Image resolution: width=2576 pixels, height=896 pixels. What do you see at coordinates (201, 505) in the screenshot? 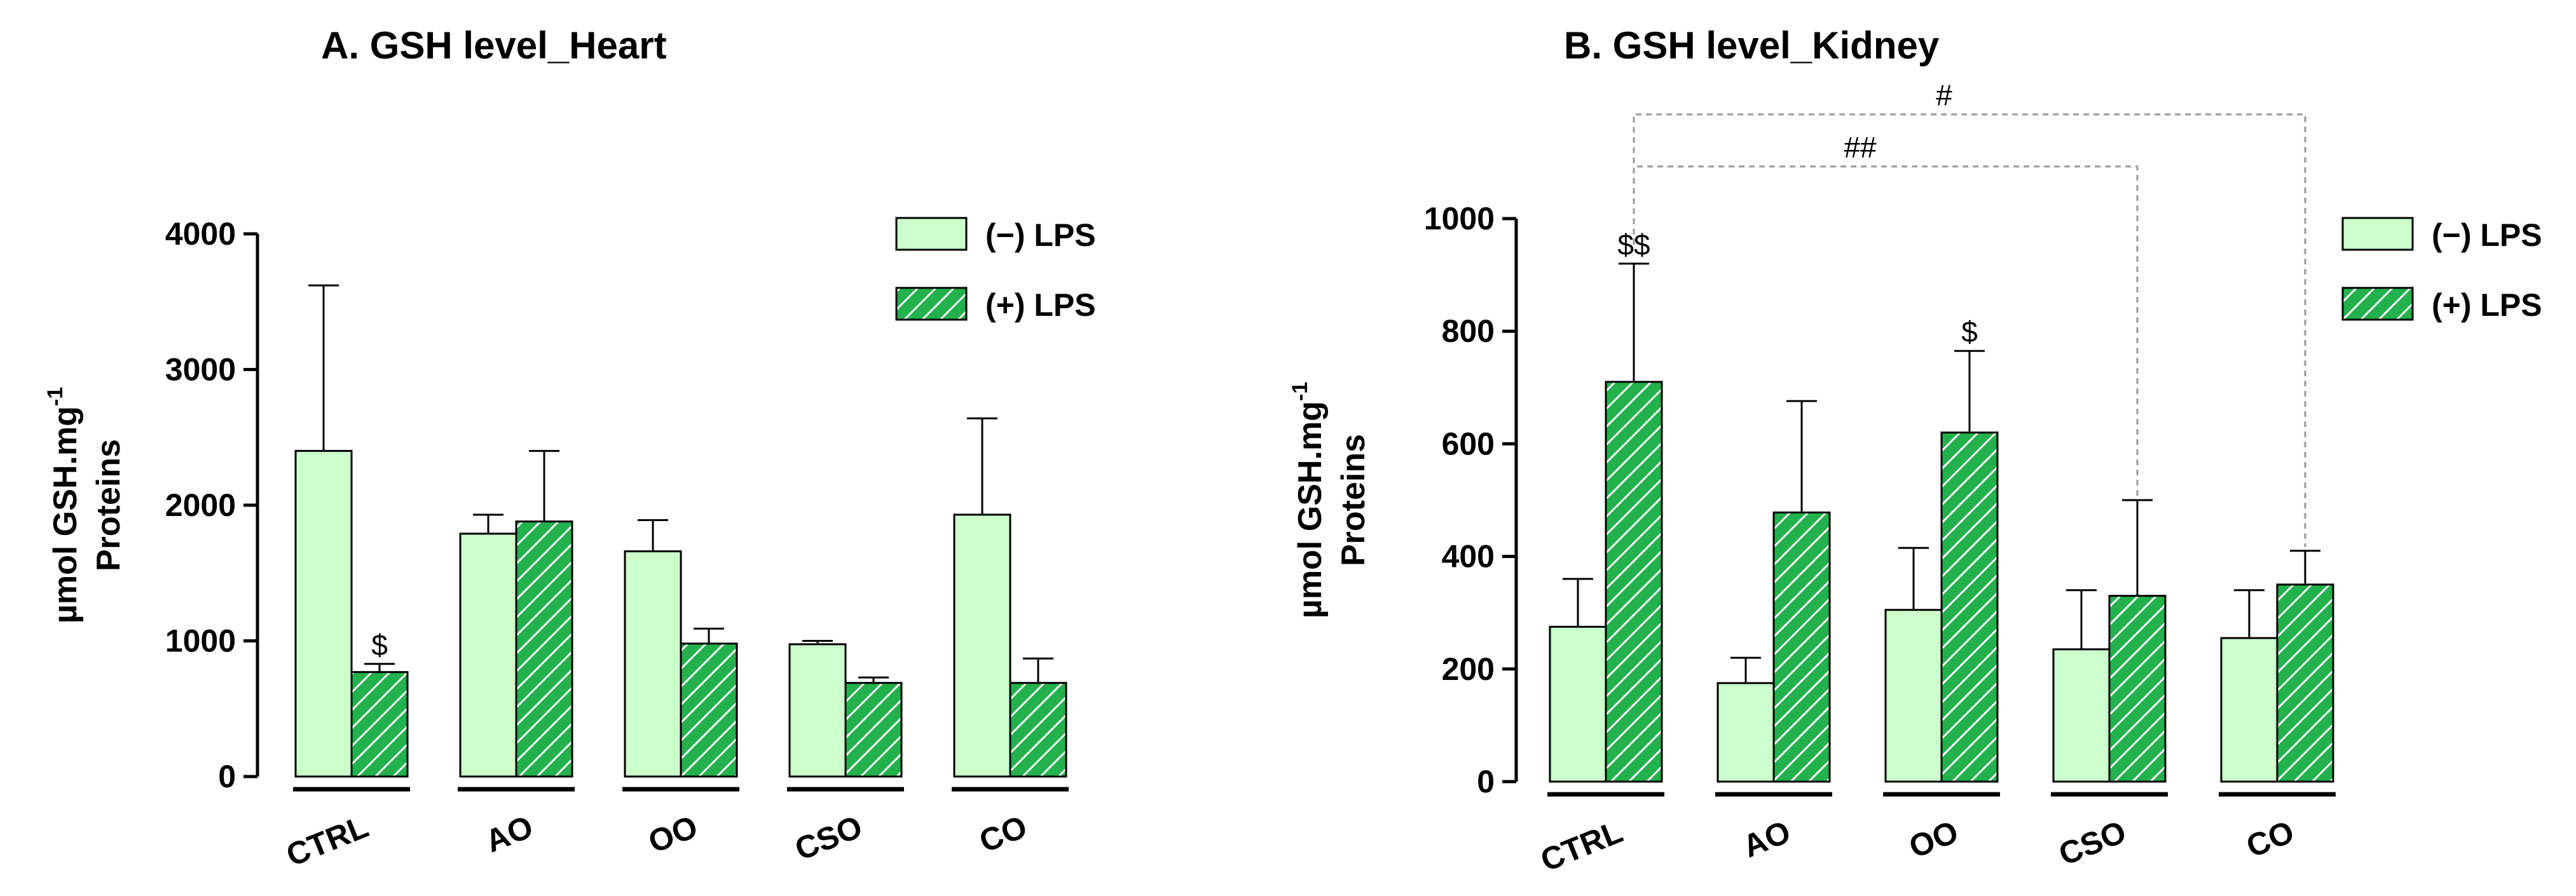
I see `y-tick-label: 2000` at bounding box center [201, 505].